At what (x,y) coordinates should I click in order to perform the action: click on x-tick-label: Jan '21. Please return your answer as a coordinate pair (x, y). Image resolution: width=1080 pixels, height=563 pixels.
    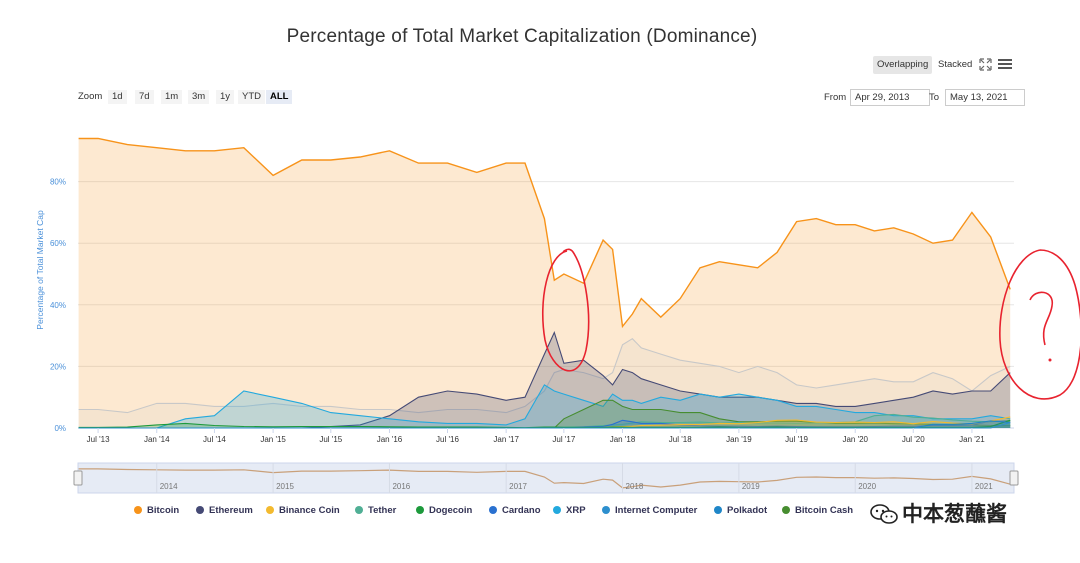
    Looking at the image, I should click on (972, 439).